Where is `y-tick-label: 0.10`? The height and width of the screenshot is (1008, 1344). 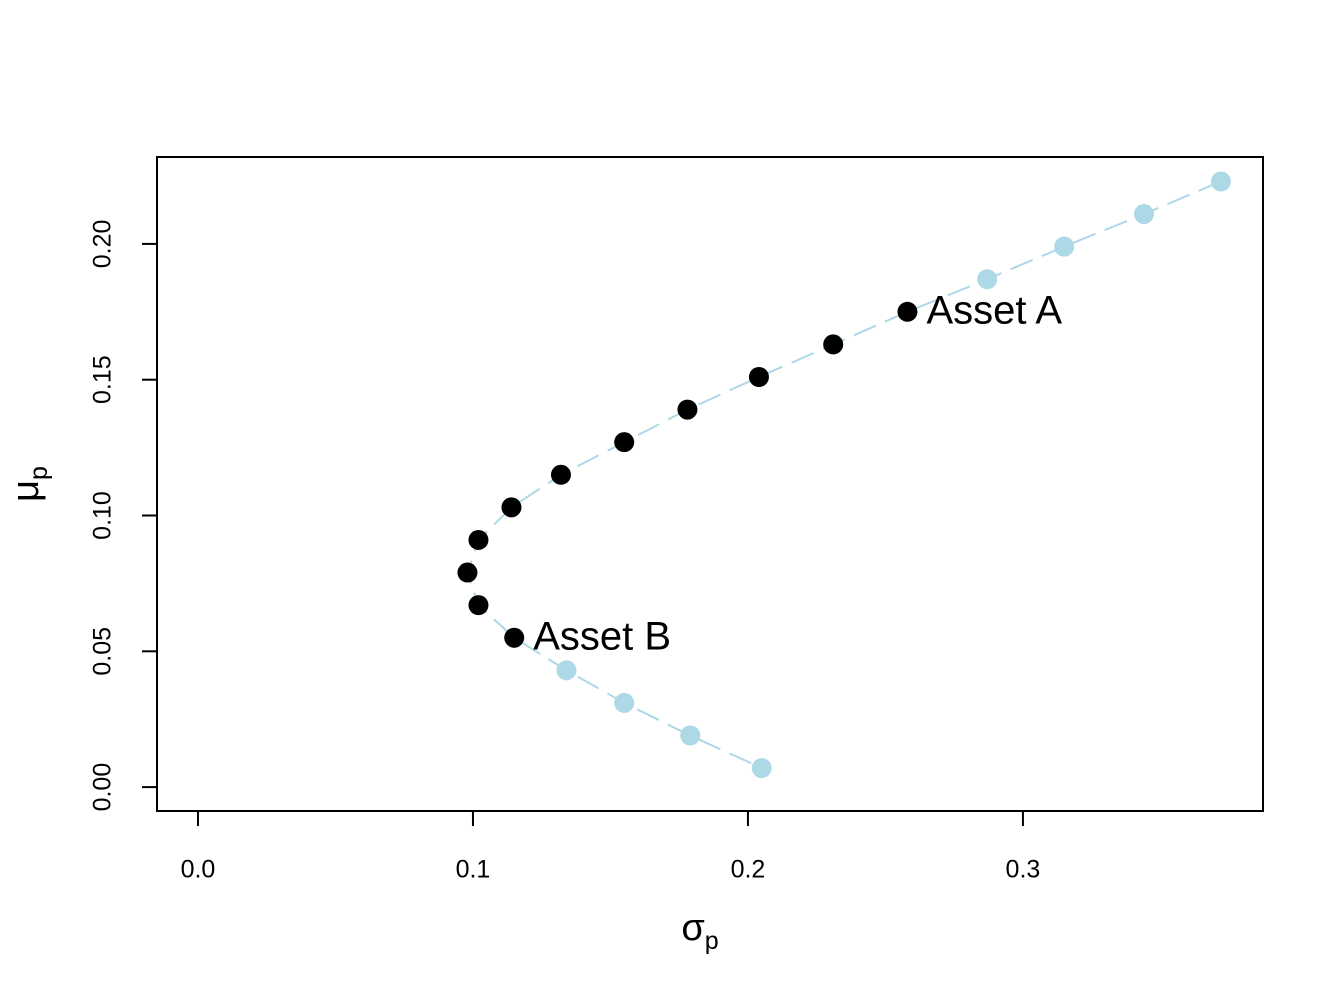 y-tick-label: 0.10 is located at coordinates (103, 515).